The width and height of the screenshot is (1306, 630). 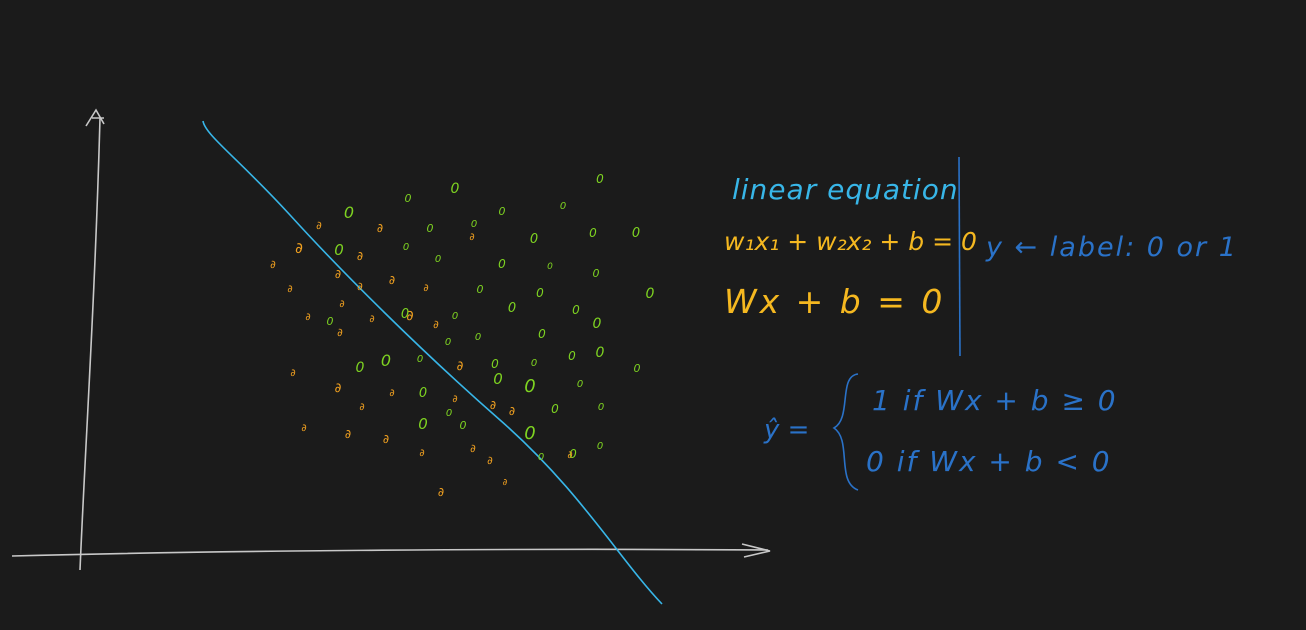 What do you see at coordinates (463, 425) in the screenshot?
I see `class-zero-point-42: 0` at bounding box center [463, 425].